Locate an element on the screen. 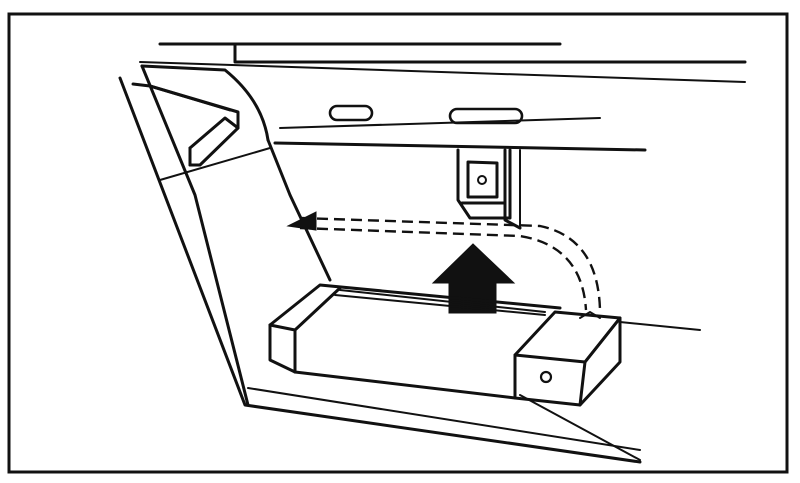 This screenshot has height=483, width=800. corner-bracket is located at coordinates (201, 131).